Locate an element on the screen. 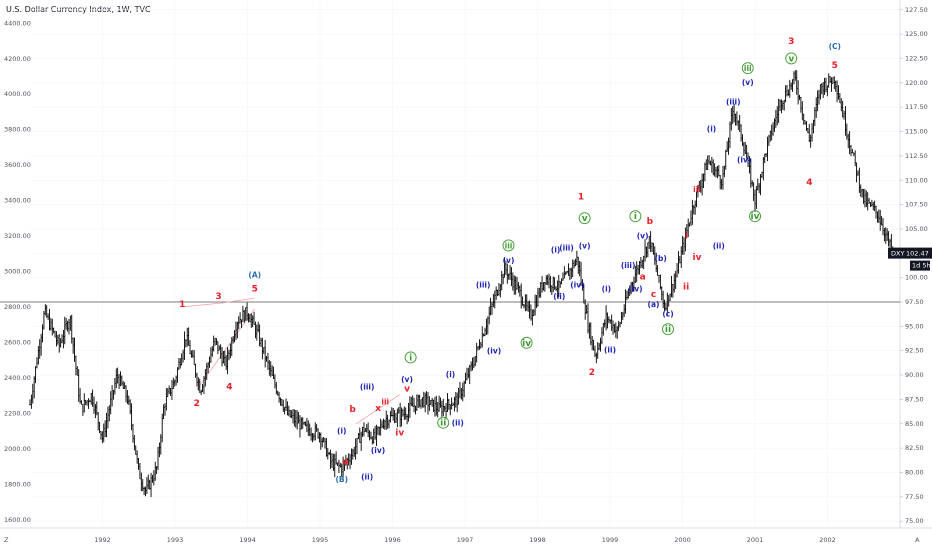 The width and height of the screenshot is (932, 550). wave-label: (A) is located at coordinates (254, 275).